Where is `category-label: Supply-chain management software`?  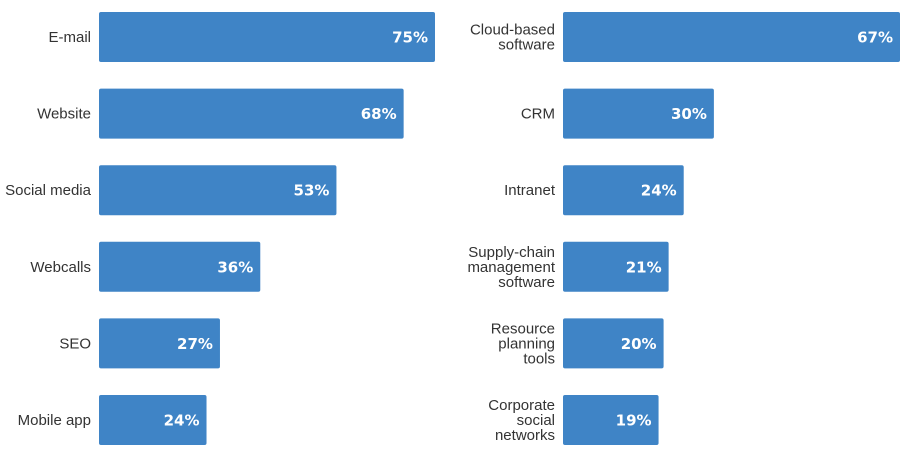
category-label: Supply-chain management software is located at coordinates (511, 267).